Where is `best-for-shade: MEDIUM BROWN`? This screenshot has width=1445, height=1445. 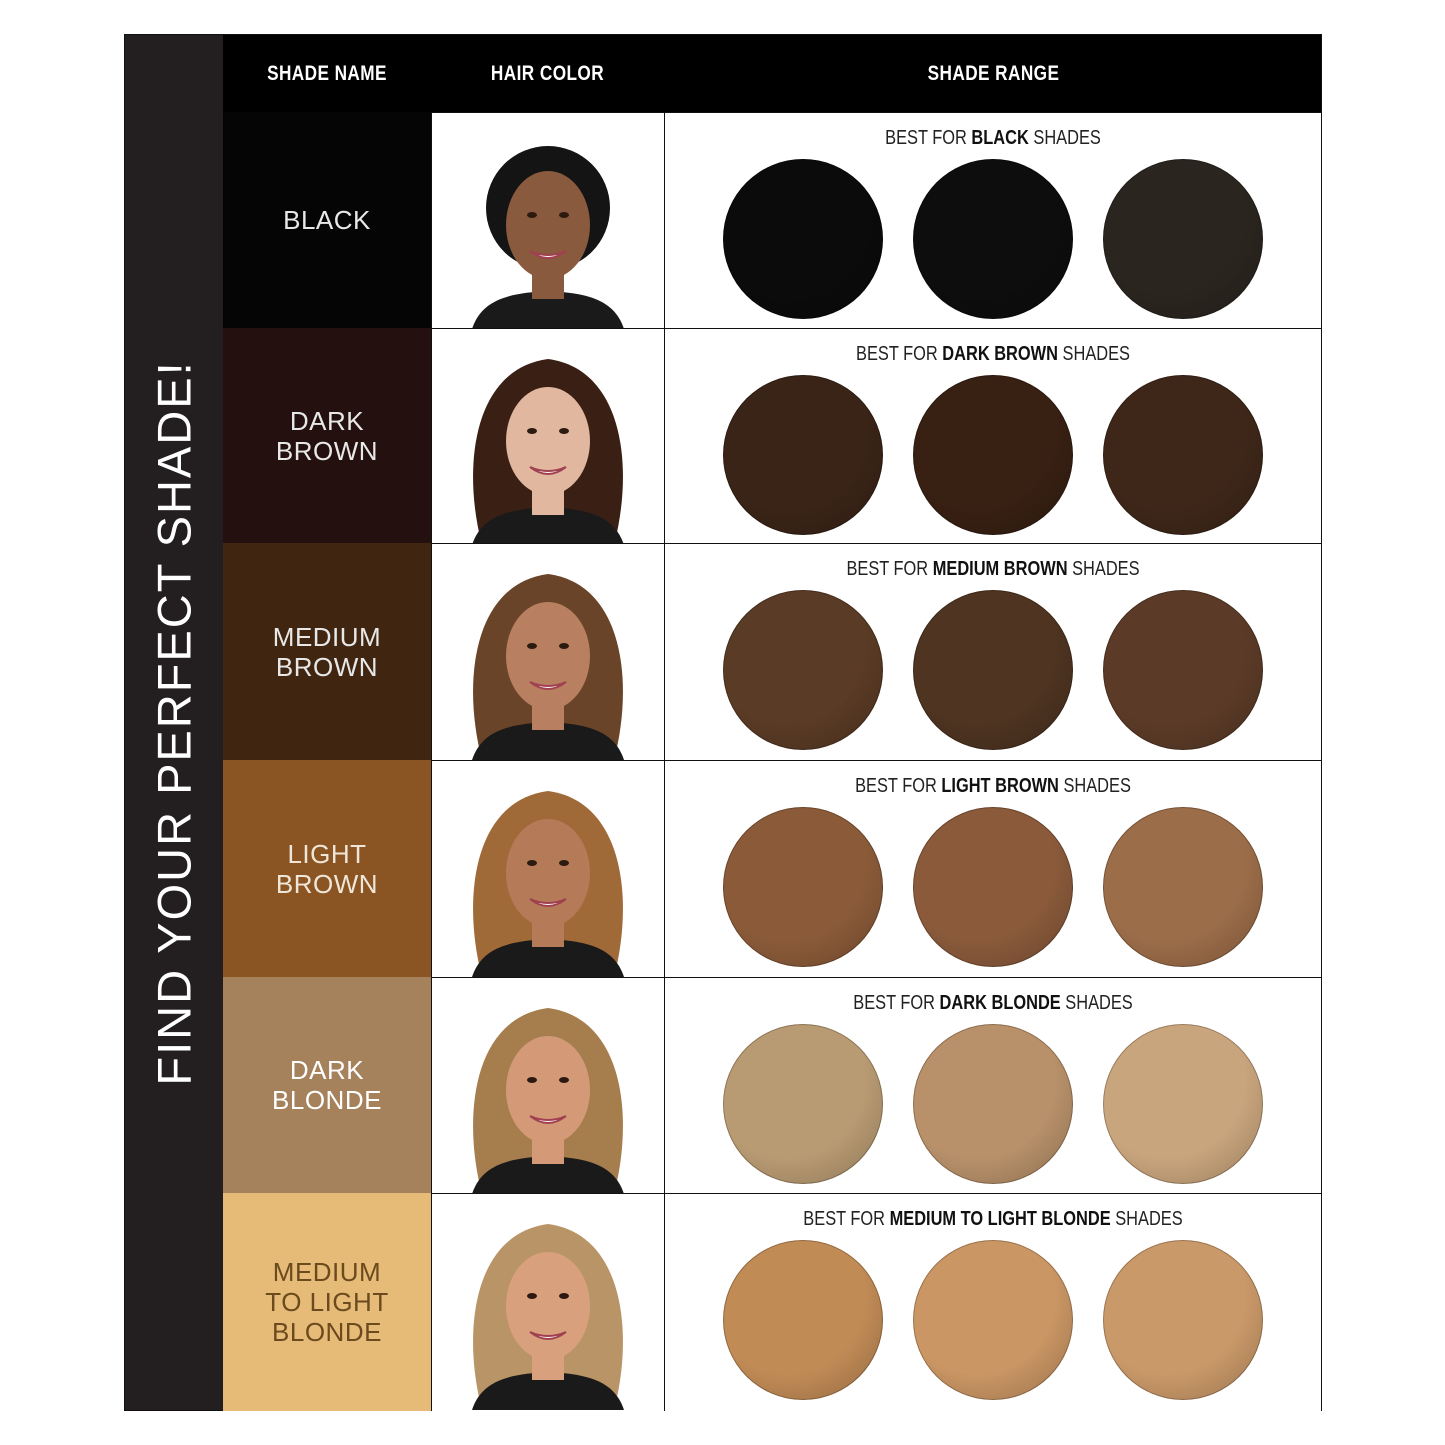
best-for-shade: MEDIUM BROWN is located at coordinates (1000, 569).